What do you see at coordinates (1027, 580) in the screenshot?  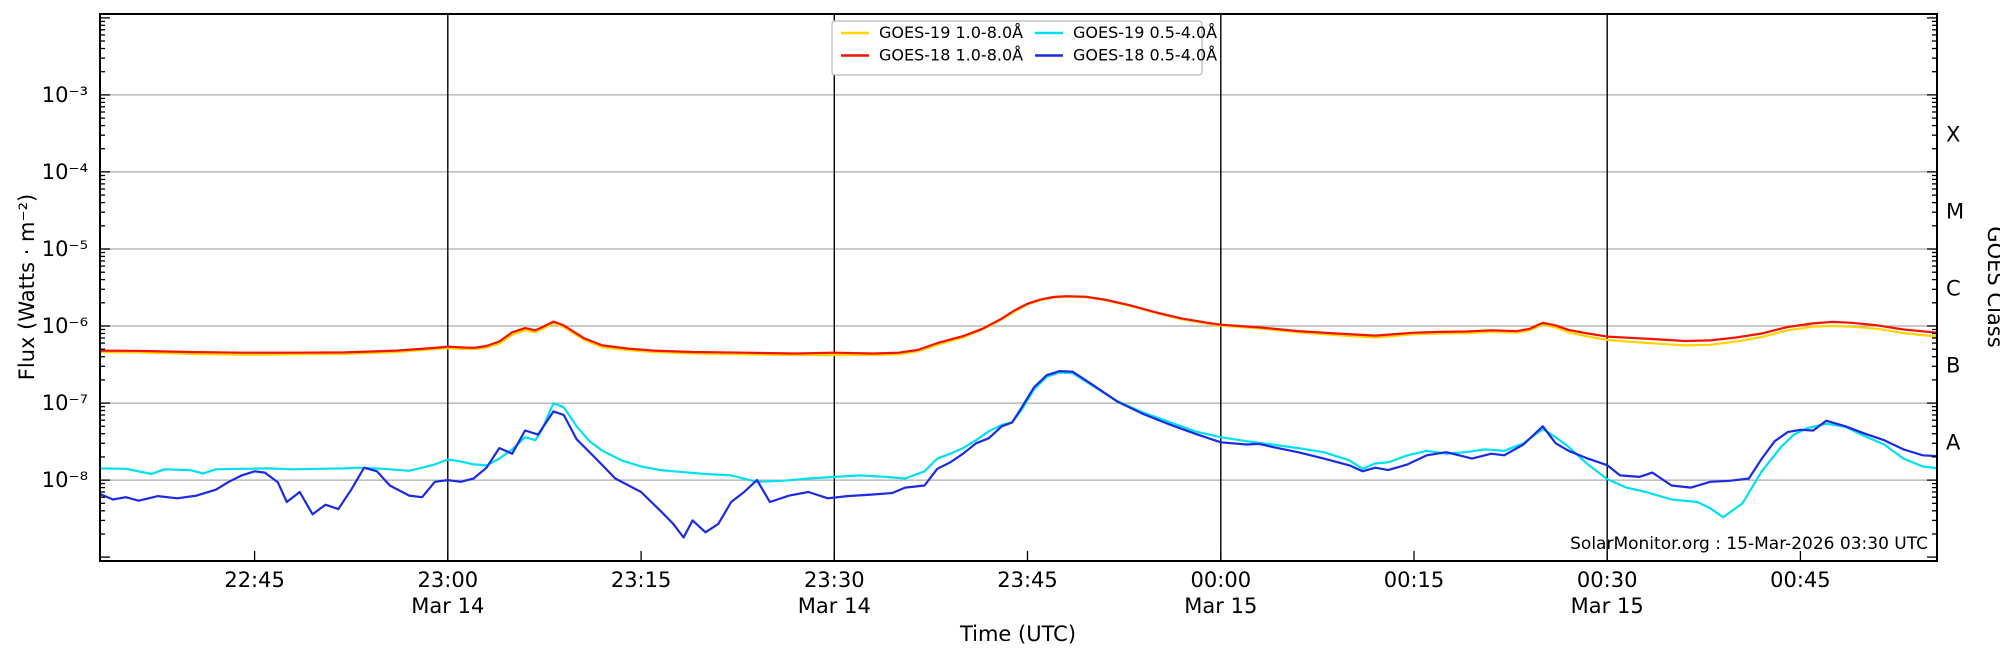 I see `x-tick-label: 23:45` at bounding box center [1027, 580].